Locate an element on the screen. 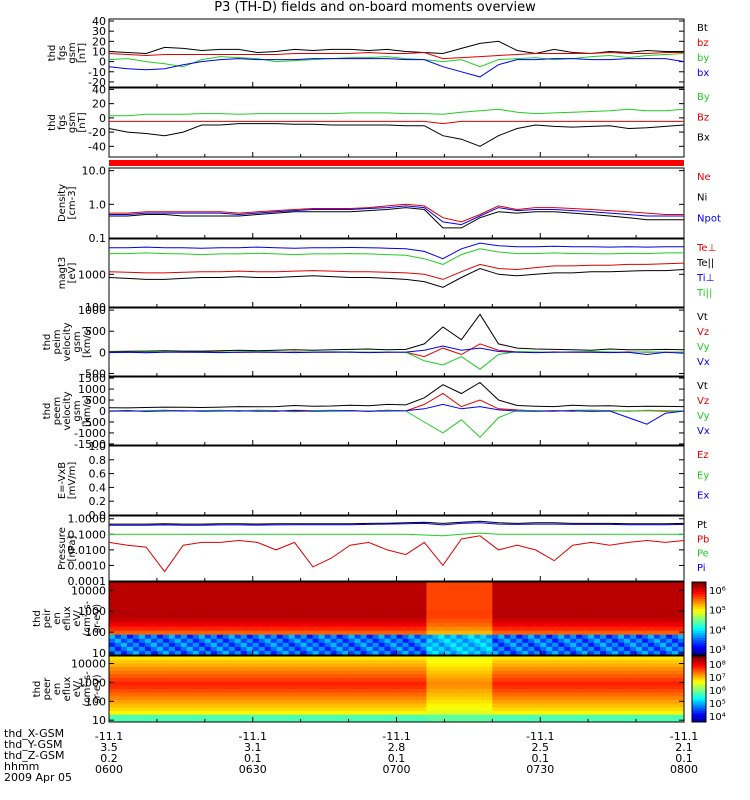 The height and width of the screenshot is (800, 750). y-tick-label: 0.0 is located at coordinates (98, 515).